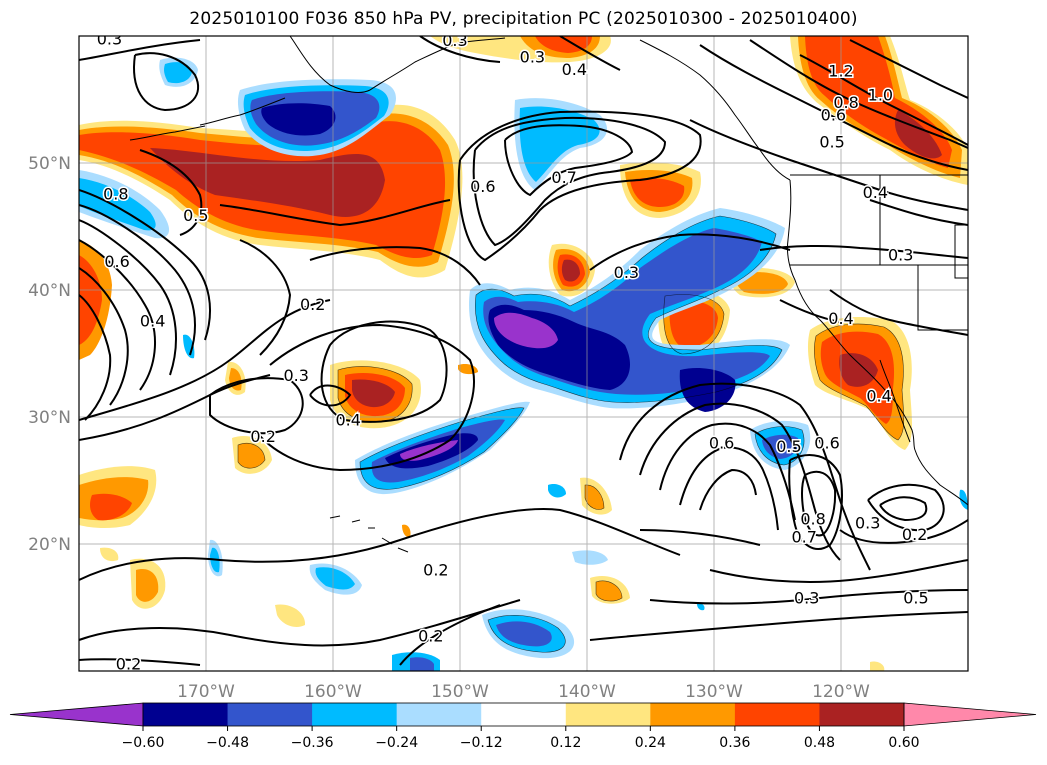 This screenshot has width=1047, height=765. What do you see at coordinates (396, 743) in the screenshot?
I see `colorbar-tick-label: −0.24` at bounding box center [396, 743].